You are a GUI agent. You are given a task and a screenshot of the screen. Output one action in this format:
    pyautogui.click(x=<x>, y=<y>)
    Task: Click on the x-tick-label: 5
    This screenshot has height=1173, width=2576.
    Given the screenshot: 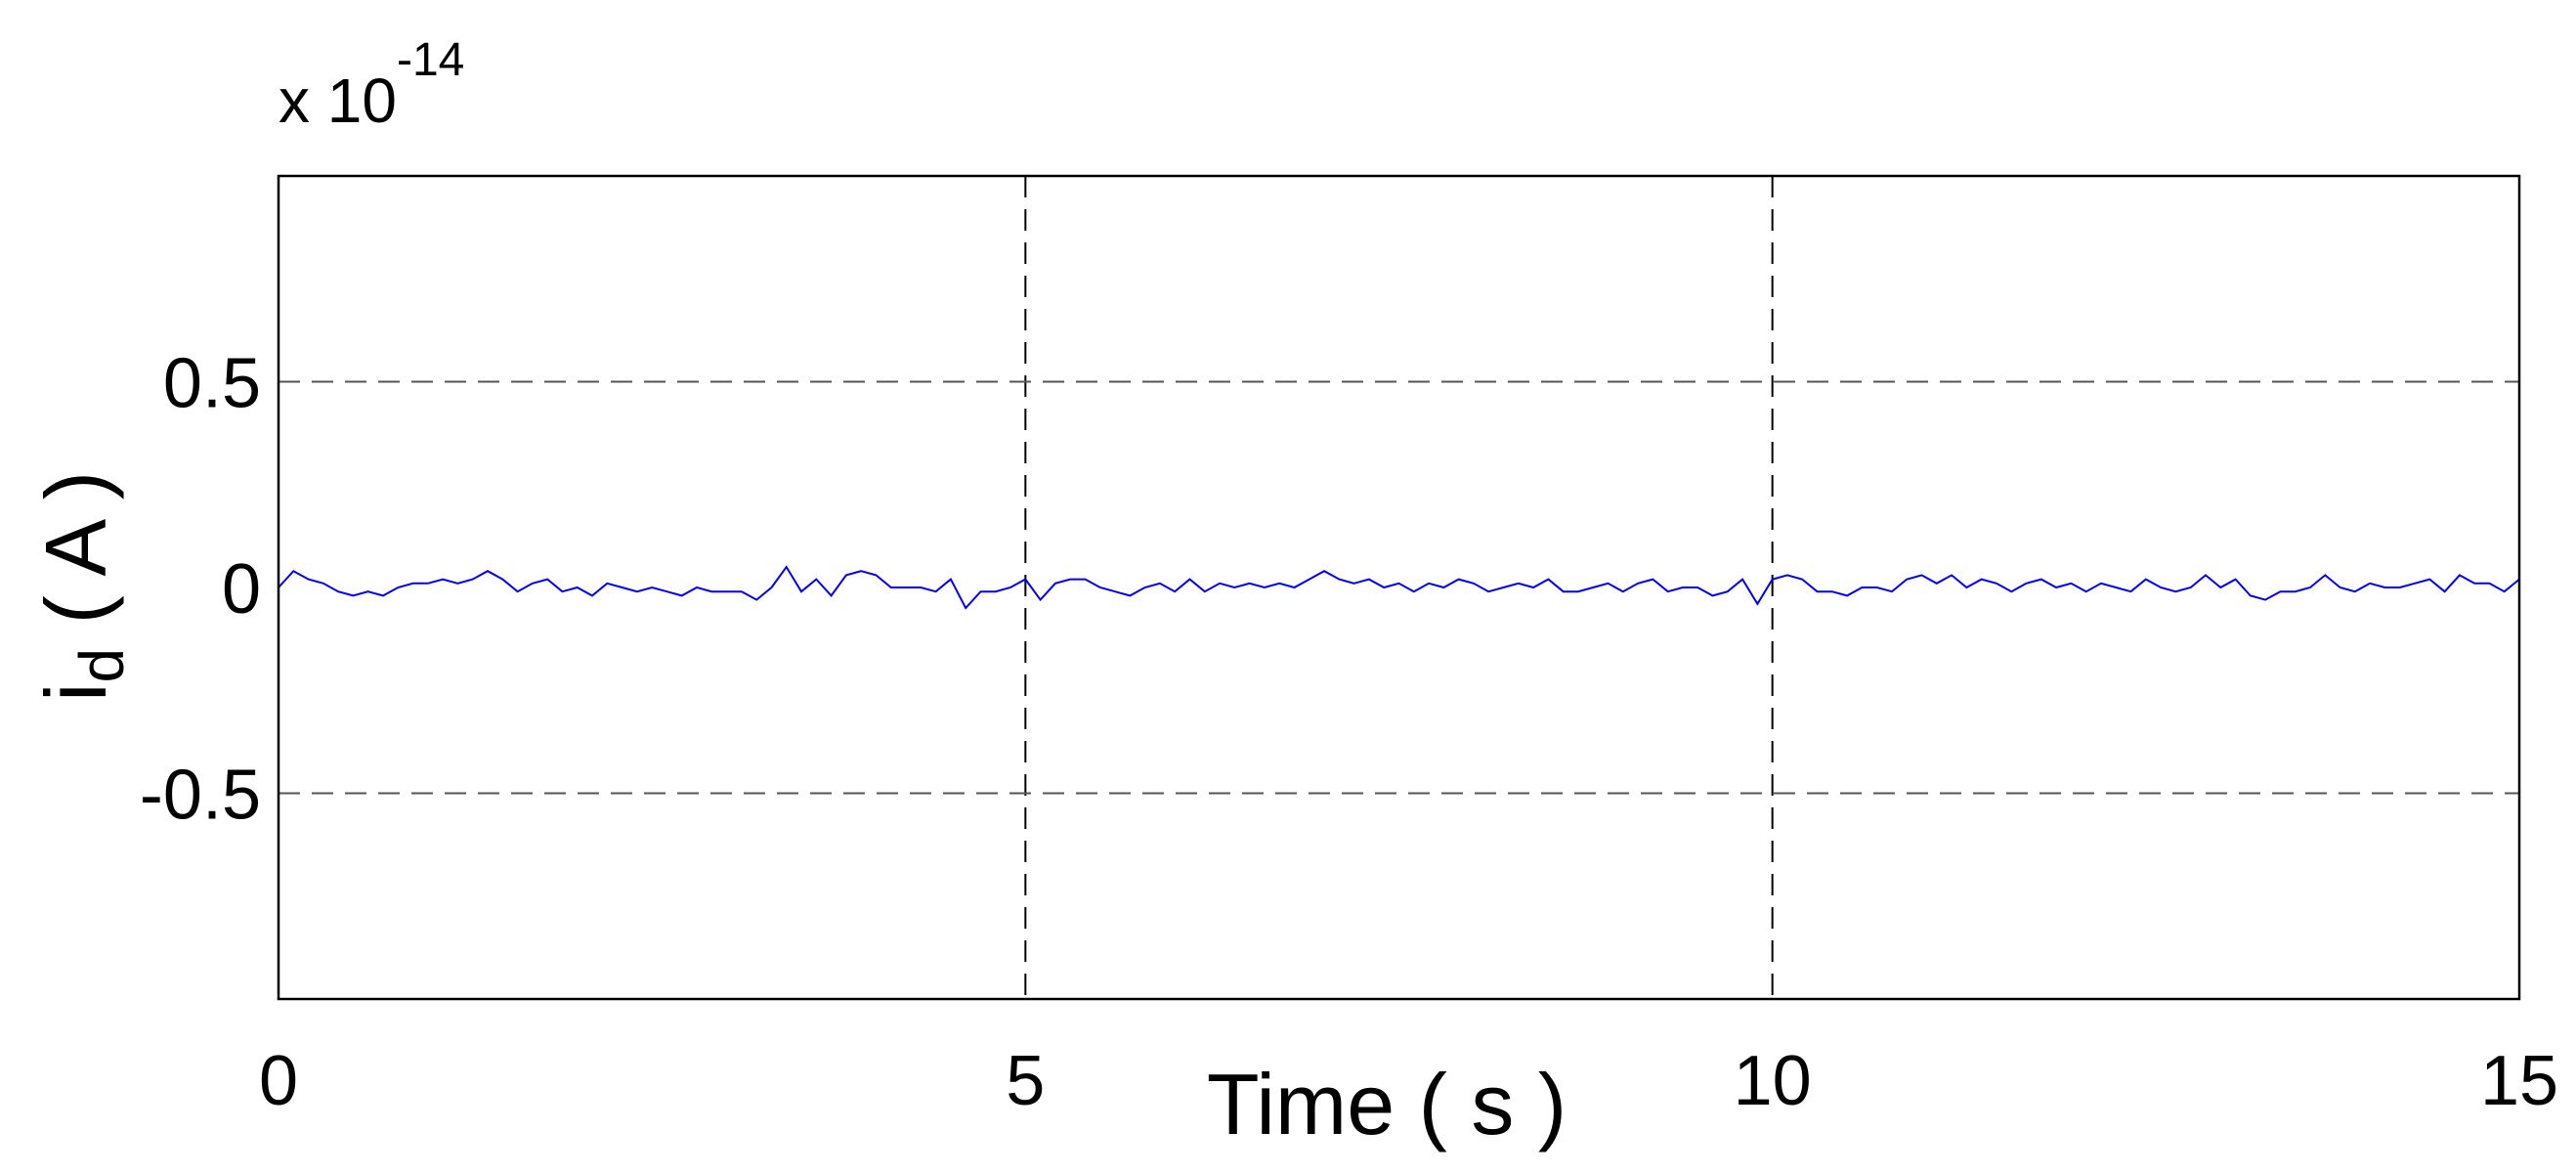 What is the action you would take?
    pyautogui.click(x=1026, y=1081)
    